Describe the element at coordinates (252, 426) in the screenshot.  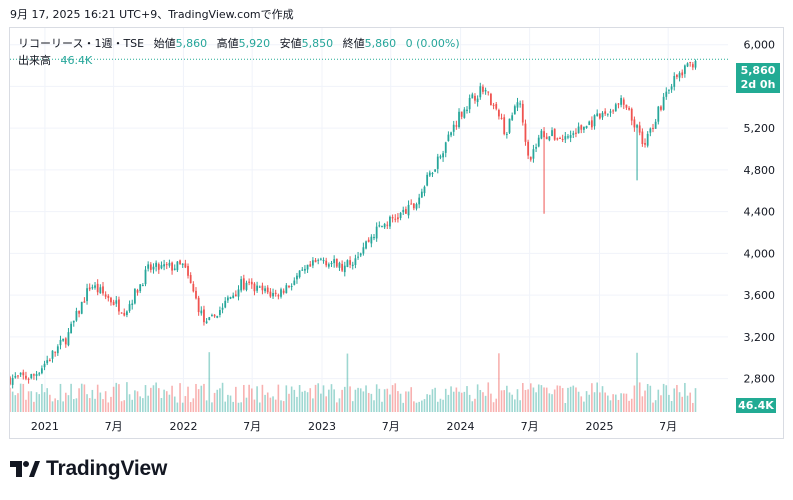
I see `x-tick-label: 7月` at that location.